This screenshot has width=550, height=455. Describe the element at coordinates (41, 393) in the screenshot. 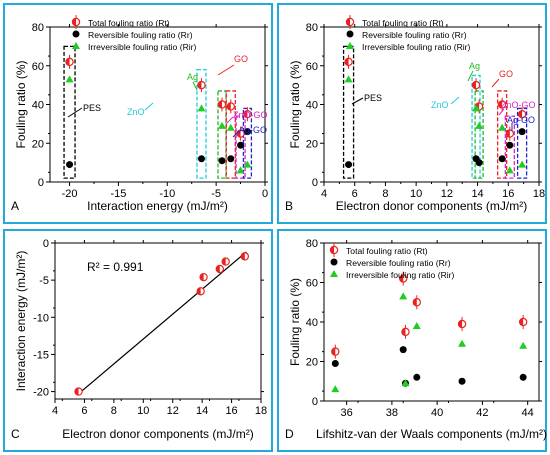

I see `y-tick-label: -20` at that location.